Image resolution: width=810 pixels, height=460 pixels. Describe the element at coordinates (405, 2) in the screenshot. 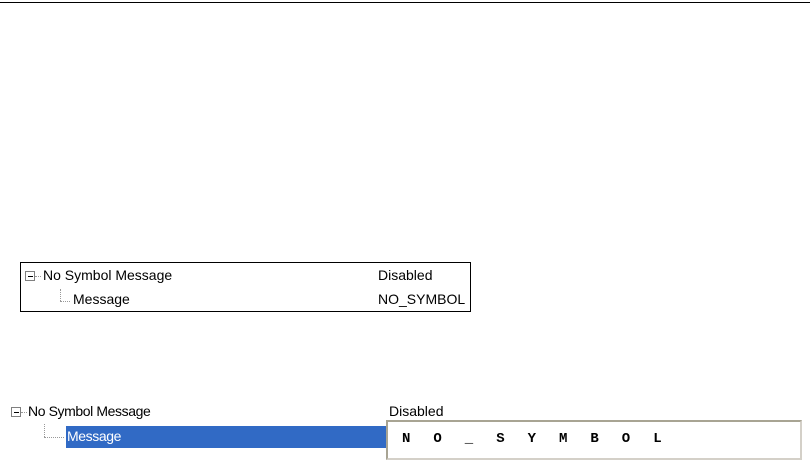

I see `top-rule` at that location.